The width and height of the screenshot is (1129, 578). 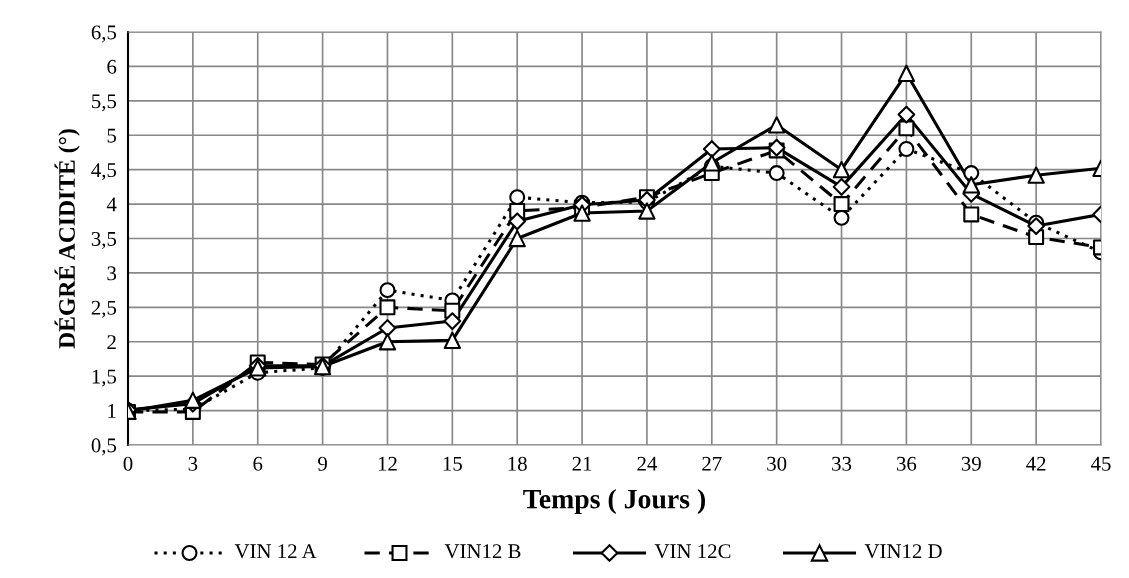 I want to click on legend-label: VIN 12C, so click(x=692, y=551).